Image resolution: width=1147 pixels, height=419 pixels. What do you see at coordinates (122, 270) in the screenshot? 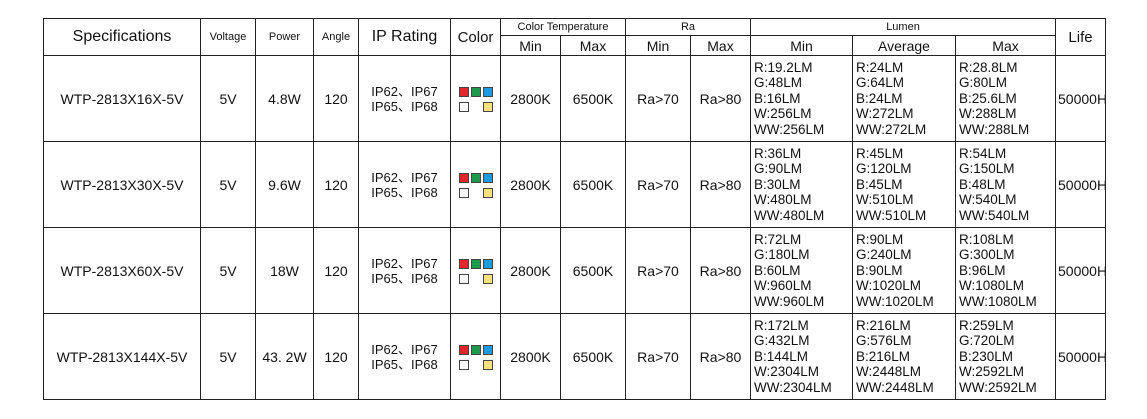
I see `table-cell: WTP-2813X60X-5V` at bounding box center [122, 270].